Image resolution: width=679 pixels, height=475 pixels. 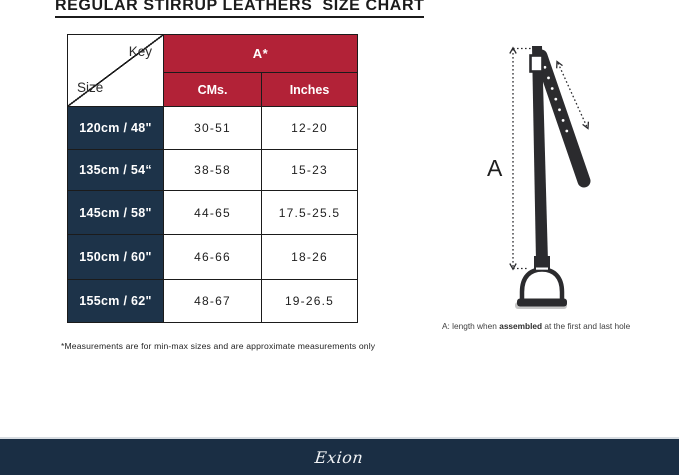 I want to click on corner-size-label: Size, so click(x=90, y=87).